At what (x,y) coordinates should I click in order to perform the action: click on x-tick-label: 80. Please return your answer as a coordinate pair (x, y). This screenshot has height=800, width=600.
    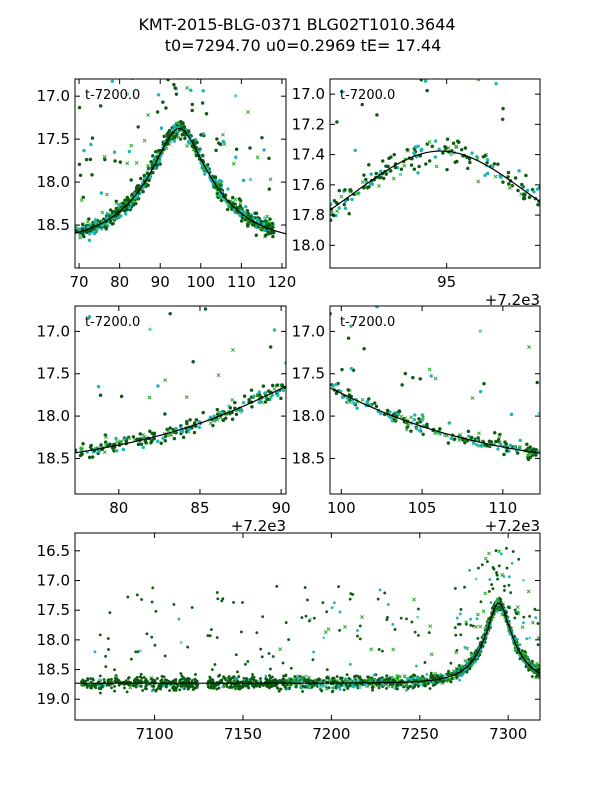
    Looking at the image, I should click on (119, 282).